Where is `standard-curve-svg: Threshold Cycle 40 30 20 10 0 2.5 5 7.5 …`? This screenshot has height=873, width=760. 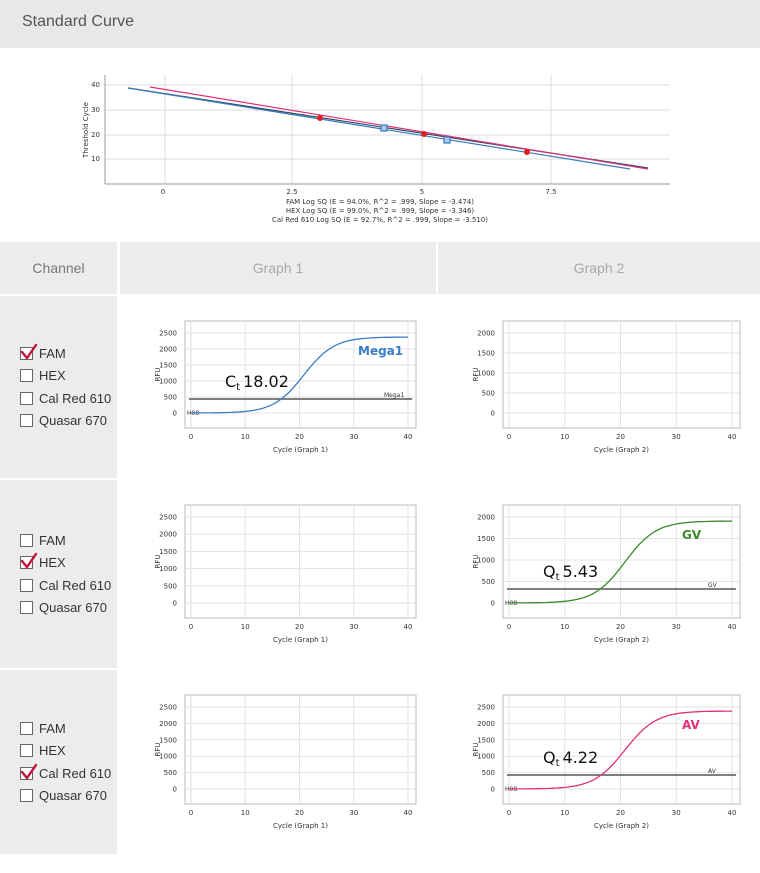 standard-curve-svg: Threshold Cycle 40 30 20 10 0 2.5 5 7.5 … is located at coordinates (376, 149).